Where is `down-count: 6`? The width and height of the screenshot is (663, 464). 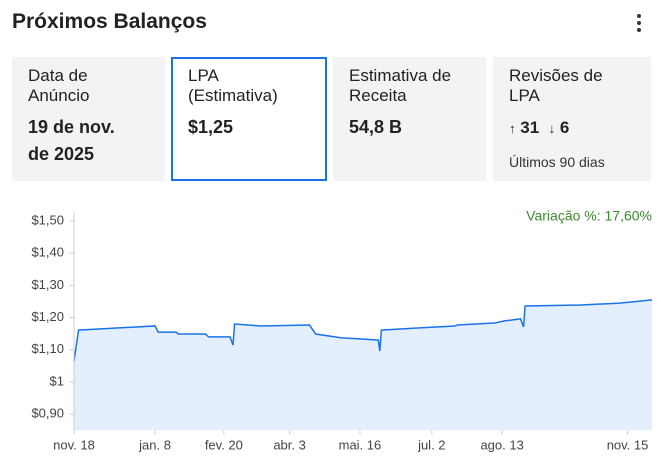
down-count: 6 is located at coordinates (564, 127).